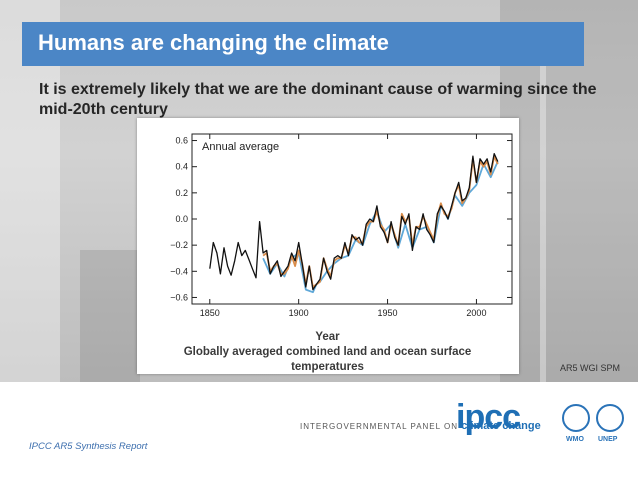  I want to click on y-tick-label: 0.4, so click(181, 167).